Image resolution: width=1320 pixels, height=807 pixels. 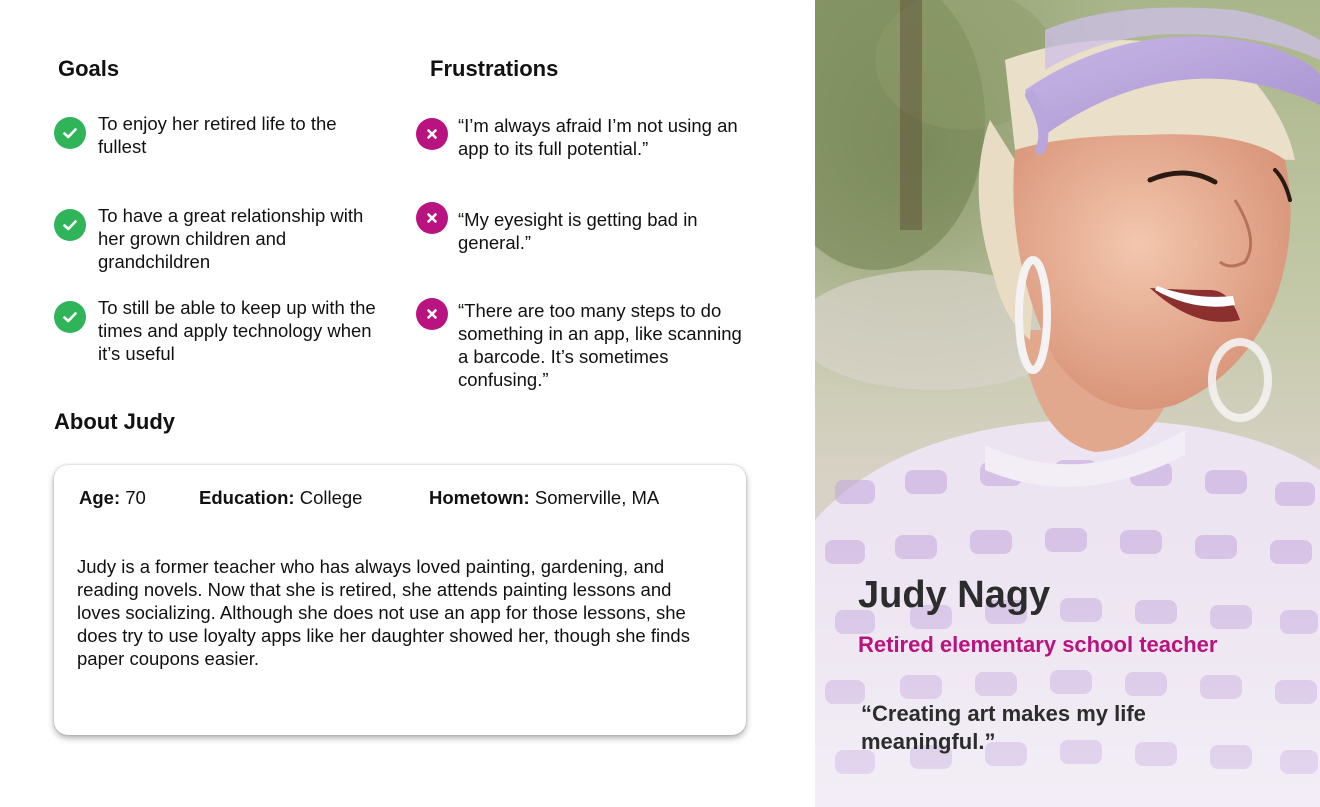 I want to click on hometown-label: Hometown:, so click(x=479, y=497).